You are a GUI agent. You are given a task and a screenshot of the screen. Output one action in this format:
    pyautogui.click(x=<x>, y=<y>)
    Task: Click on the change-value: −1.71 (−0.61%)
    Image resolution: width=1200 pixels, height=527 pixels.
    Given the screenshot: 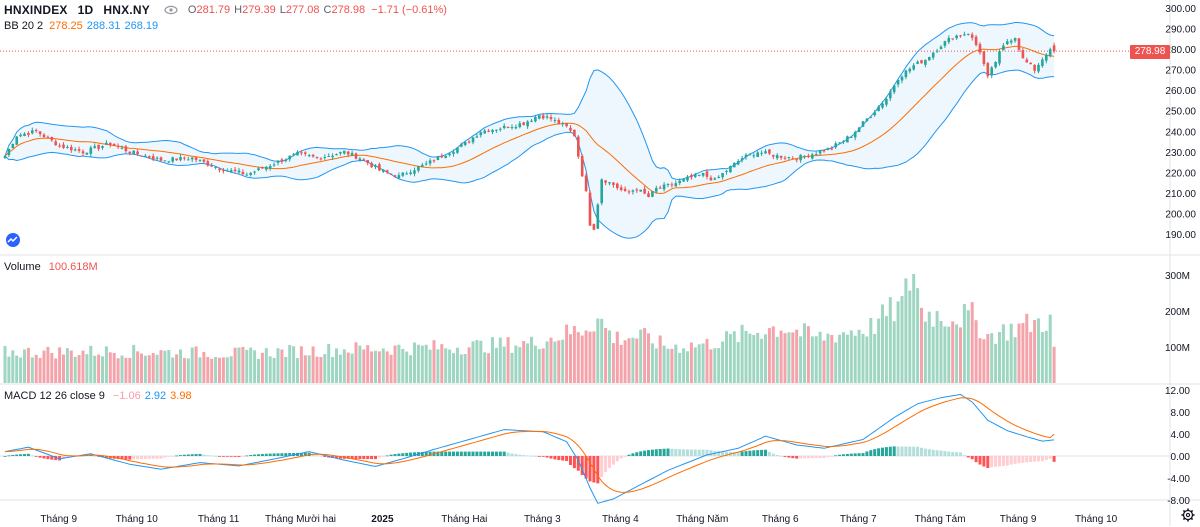 What is the action you would take?
    pyautogui.click(x=409, y=10)
    